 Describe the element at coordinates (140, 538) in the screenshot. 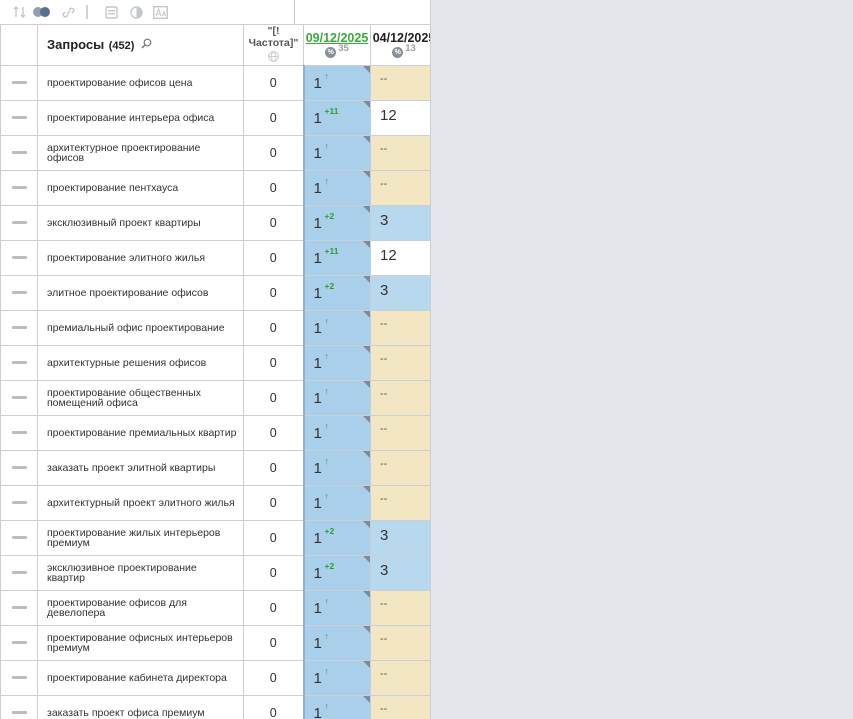

I see `query-cell: проектирование жилых интерьеров премиум` at that location.